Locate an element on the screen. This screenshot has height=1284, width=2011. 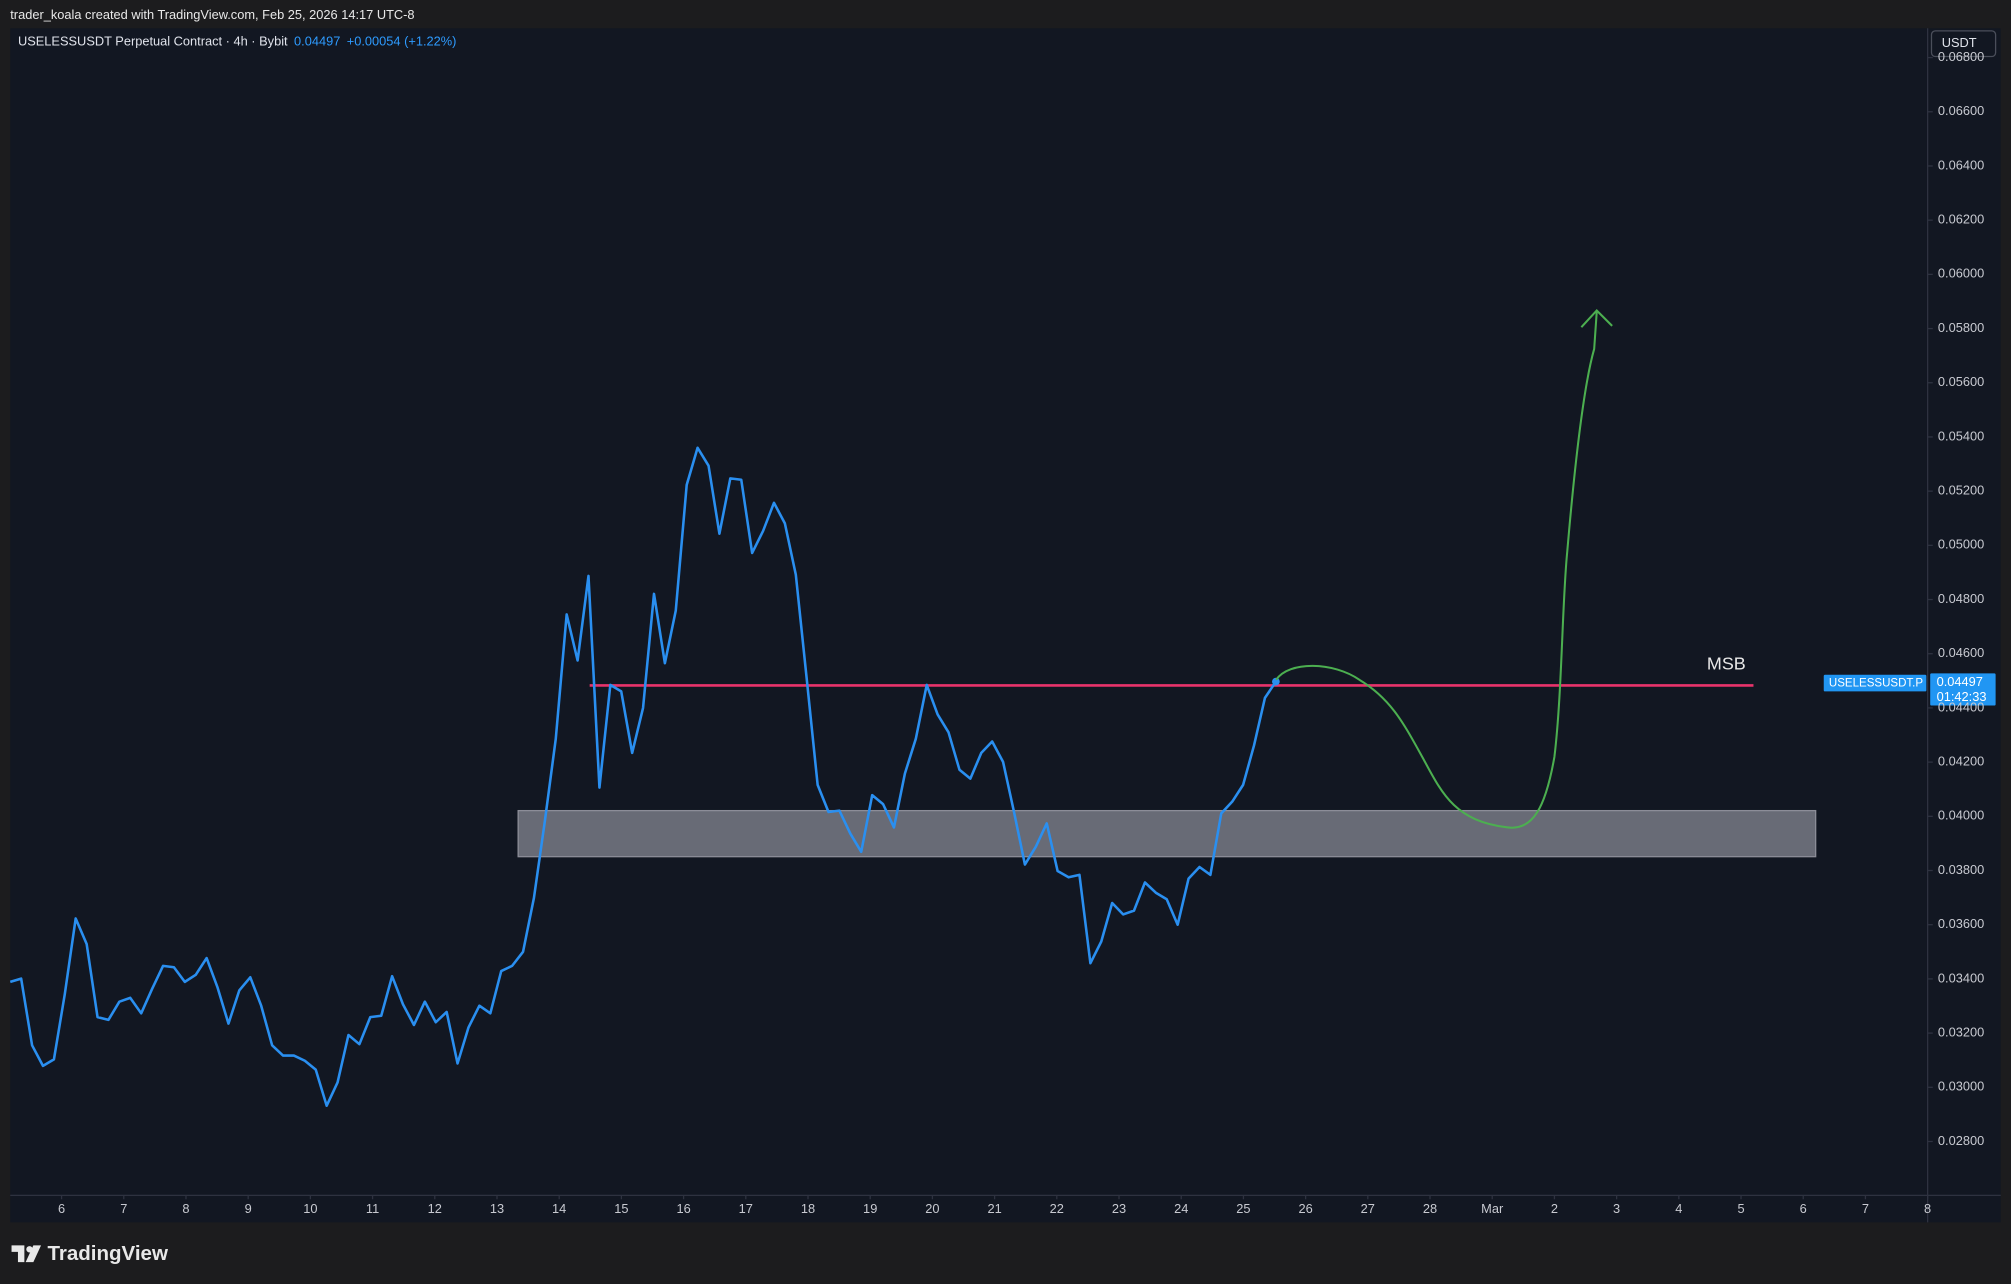
y-tick-label: 0.05600 is located at coordinates (1961, 381).